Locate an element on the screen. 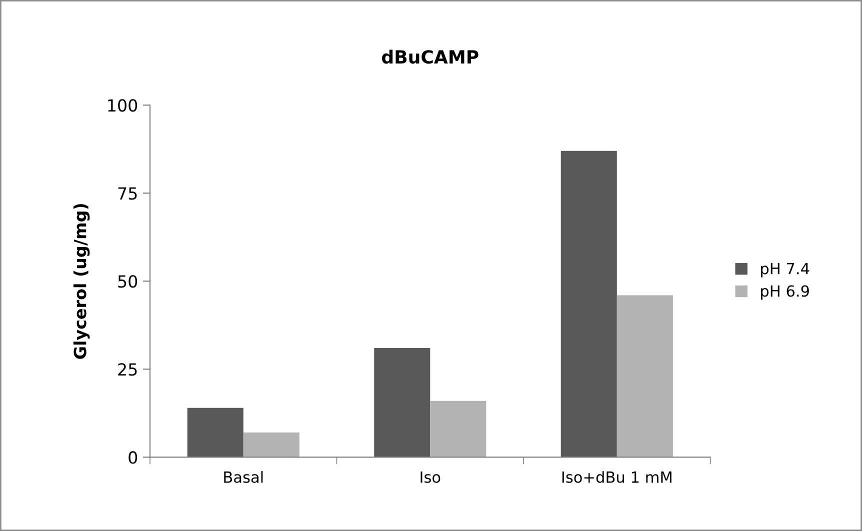 The image size is (862, 531). x-tick-label: Iso is located at coordinates (430, 477).